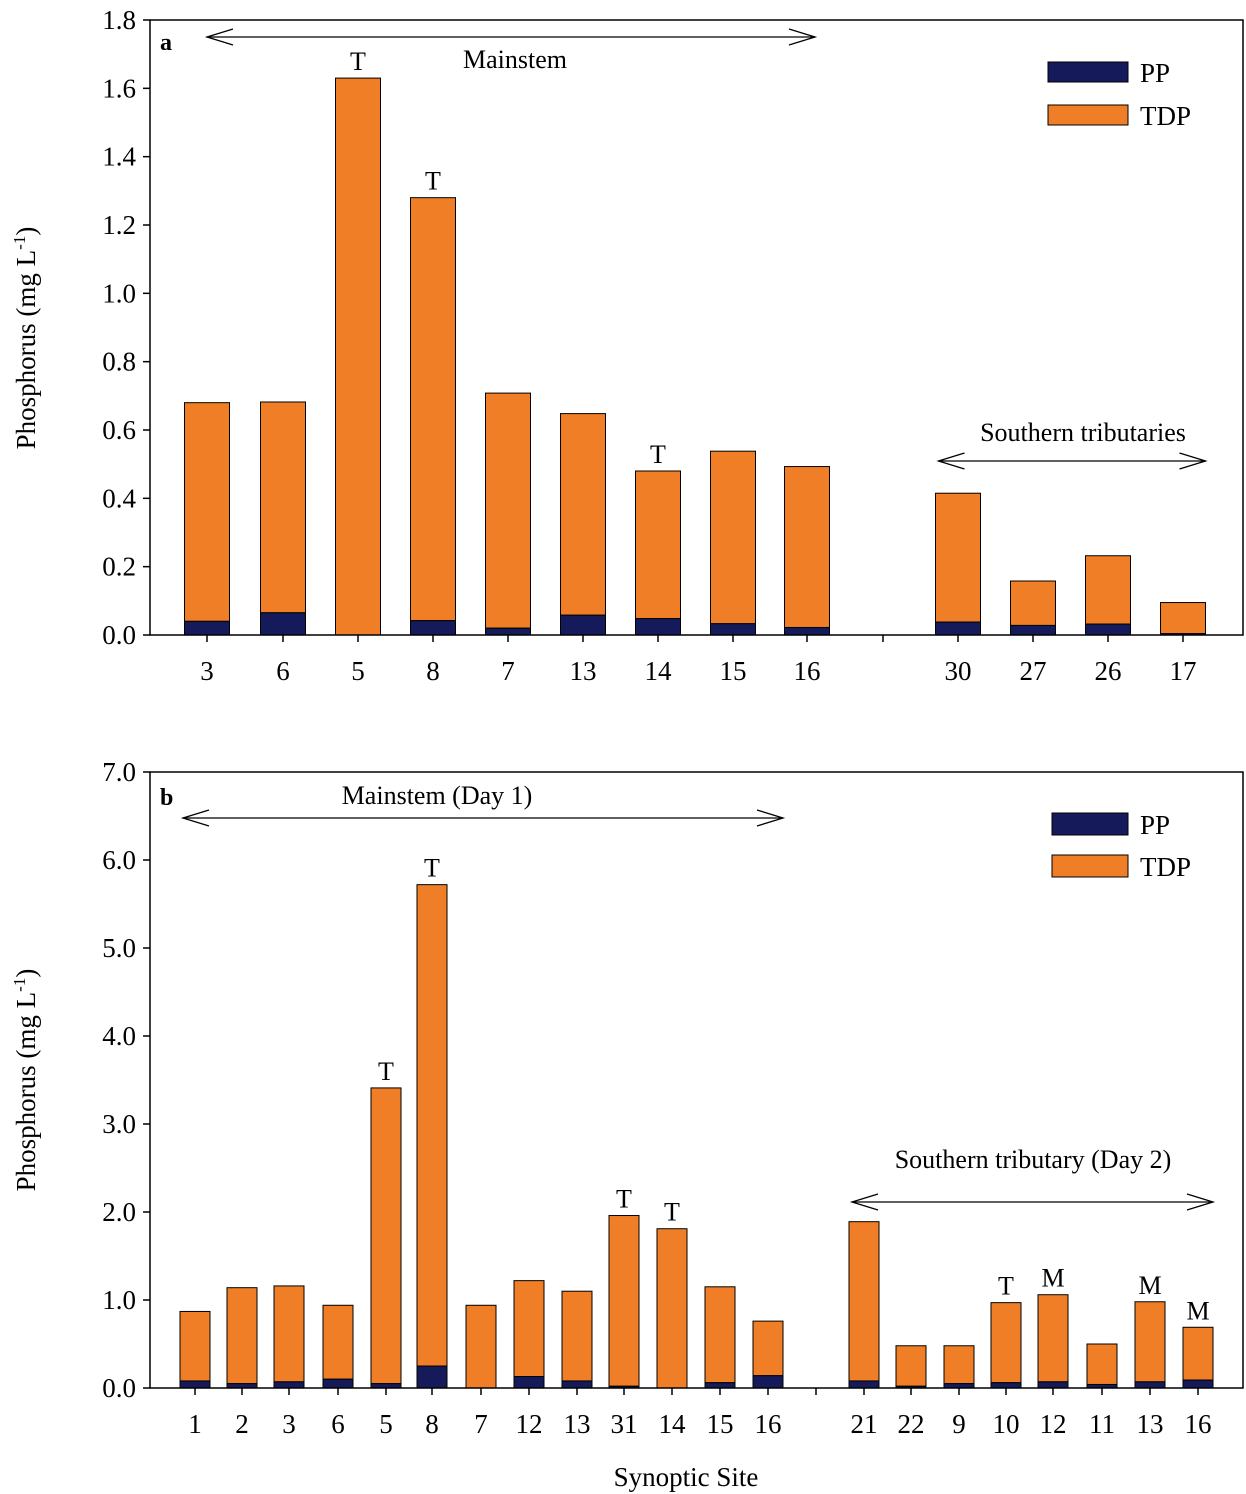  Describe the element at coordinates (432, 1424) in the screenshot. I see `x-tick-label: 8` at that location.